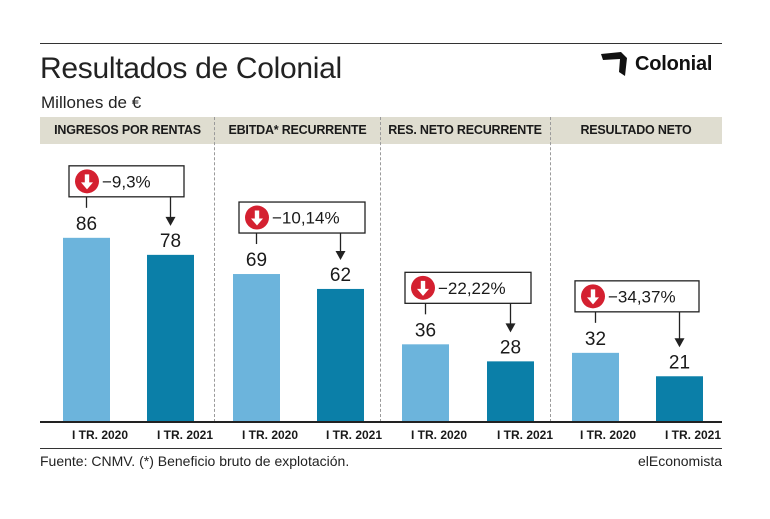 The height and width of the screenshot is (519, 770). I want to click on colonial-logo: Colonial, so click(656, 64).